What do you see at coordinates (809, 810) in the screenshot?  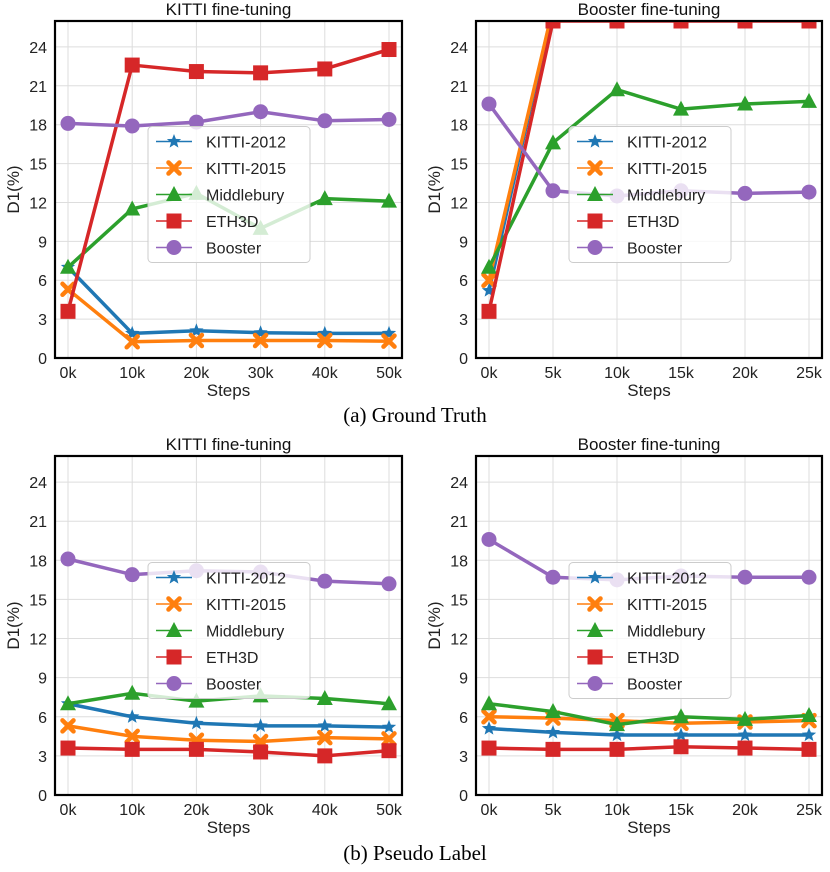 I see `x-tick-label: 25k` at bounding box center [809, 810].